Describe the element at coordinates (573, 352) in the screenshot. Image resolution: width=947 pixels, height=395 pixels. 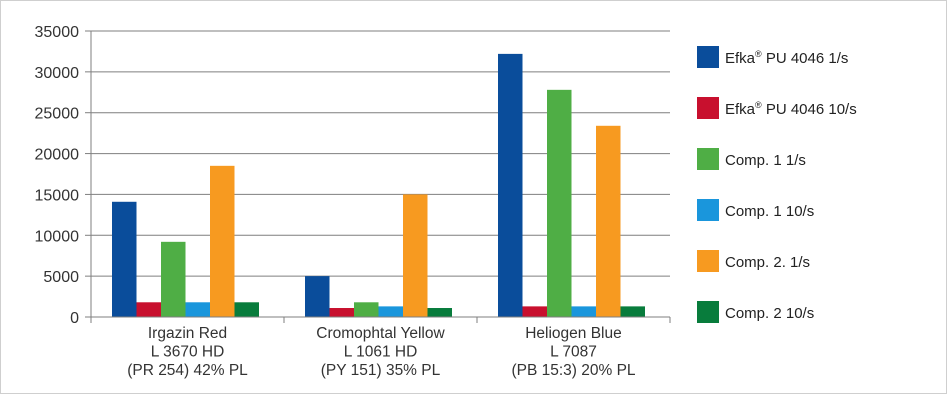
I see `x-category-label: L 7087` at that location.